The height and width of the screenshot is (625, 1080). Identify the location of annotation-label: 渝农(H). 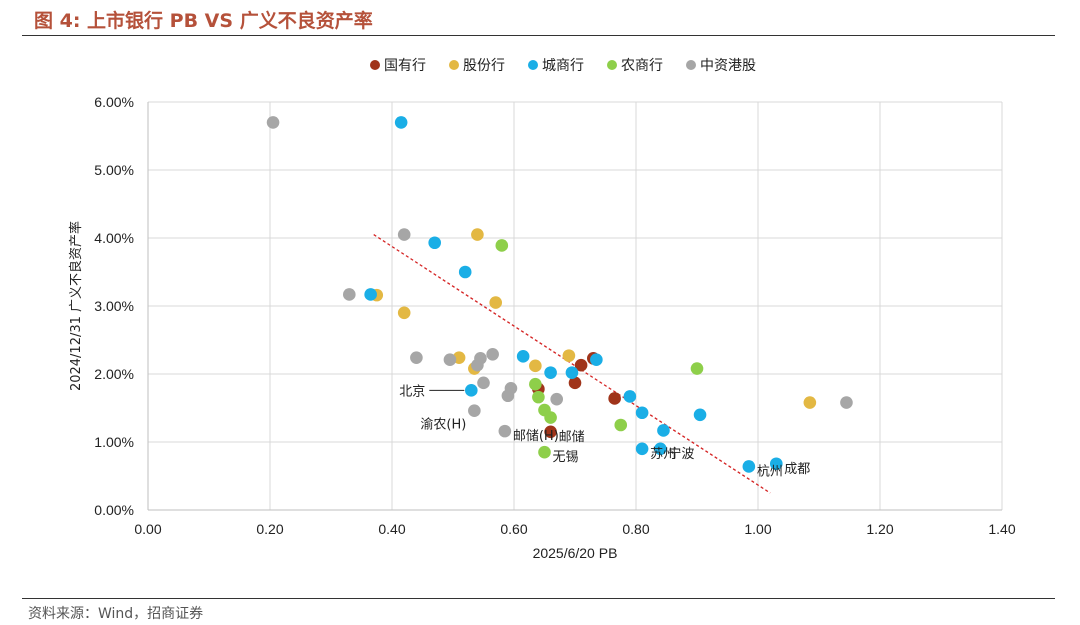
(443, 425).